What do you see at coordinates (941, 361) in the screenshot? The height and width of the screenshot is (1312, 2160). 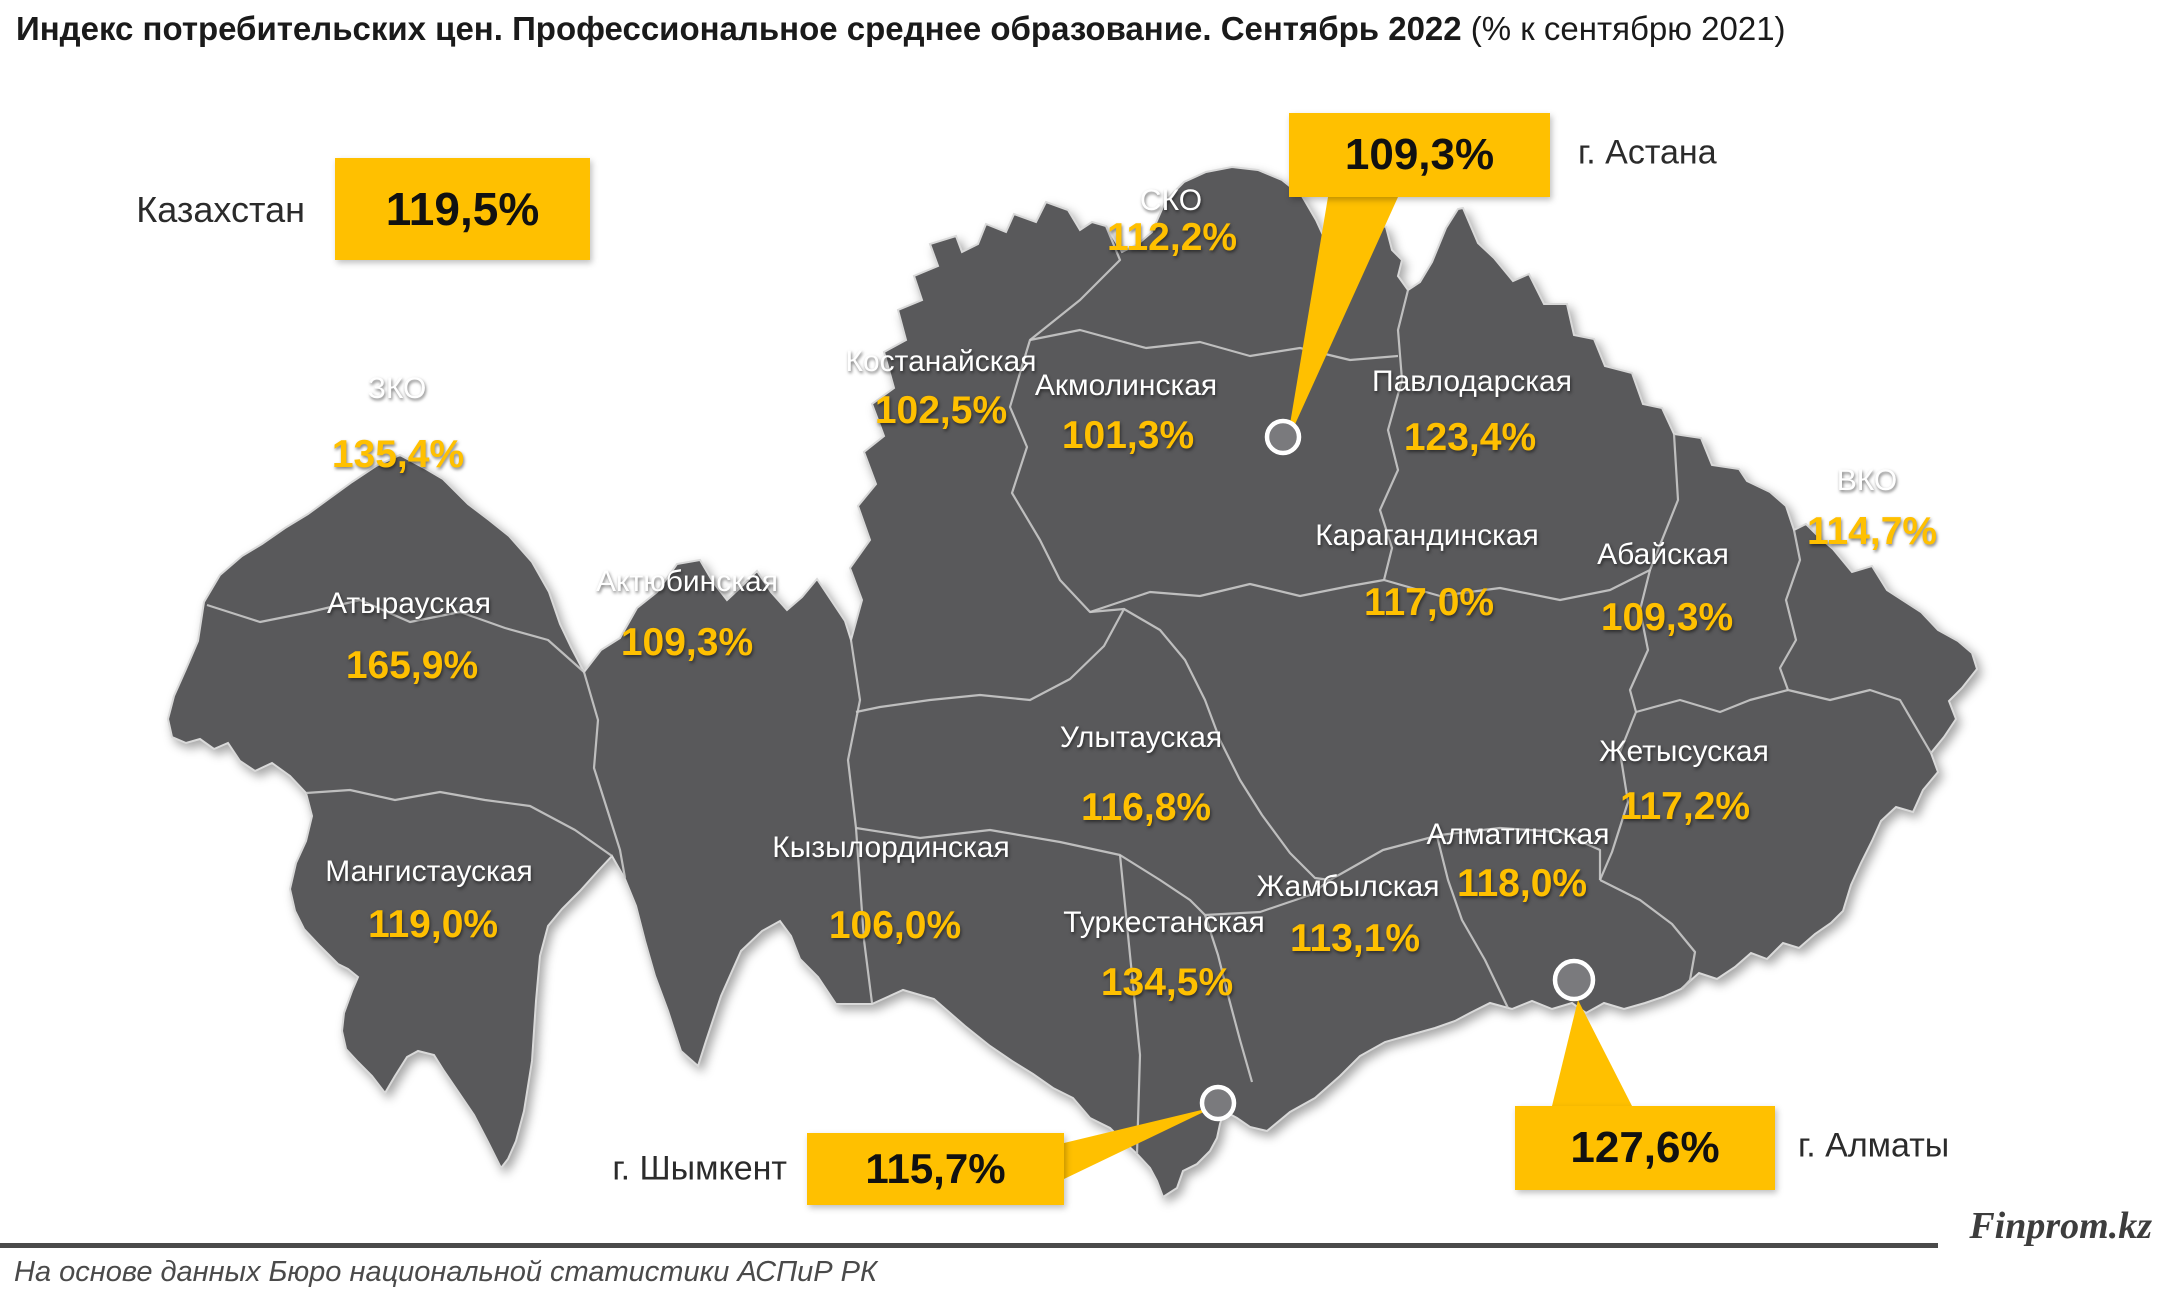 I see `region-name: Костанайская` at bounding box center [941, 361].